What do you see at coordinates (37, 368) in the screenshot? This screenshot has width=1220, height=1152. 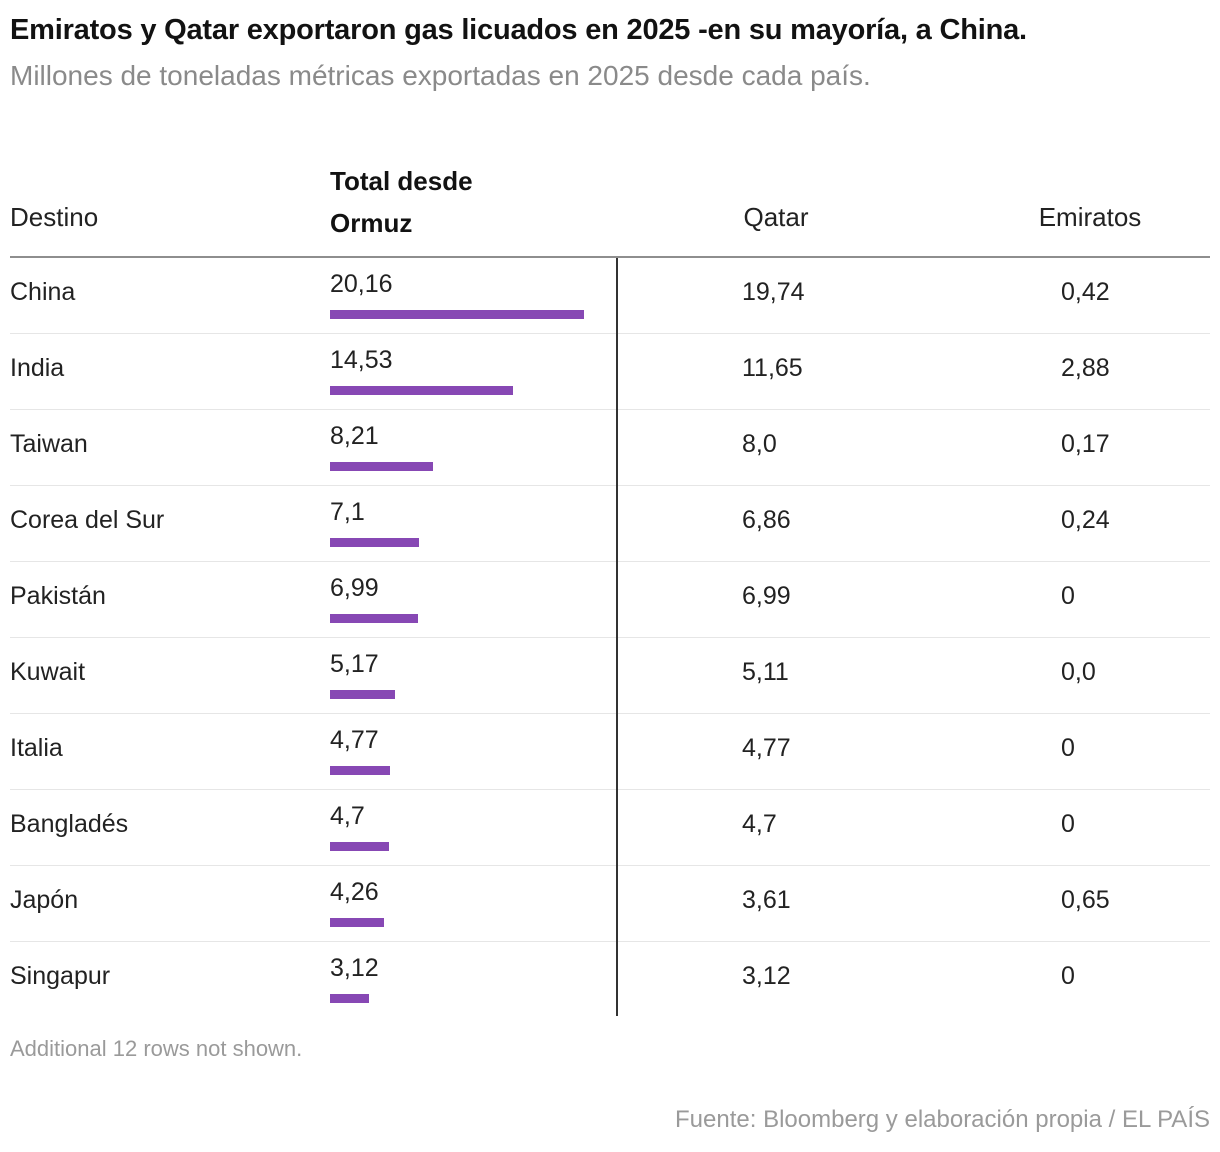 I see `cell-destino: India` at bounding box center [37, 368].